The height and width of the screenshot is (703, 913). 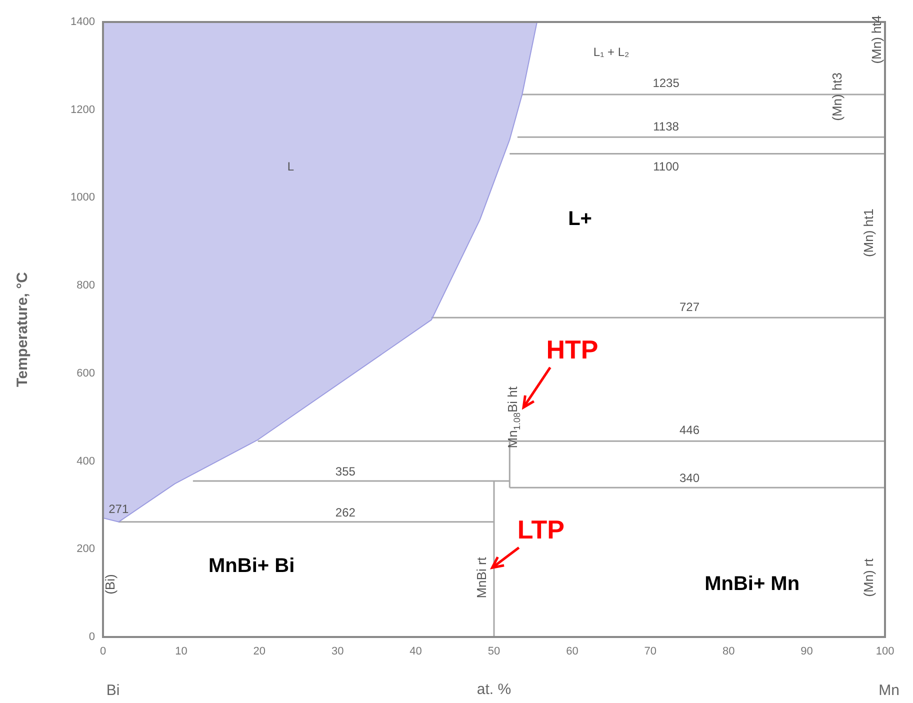 I want to click on annotation: 1100, so click(x=666, y=166).